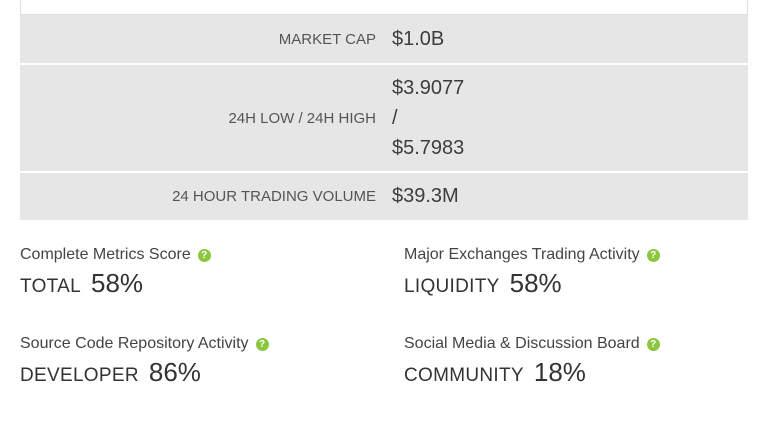  I want to click on community-score-title: Social Media & Discussion Board ?, so click(584, 344).